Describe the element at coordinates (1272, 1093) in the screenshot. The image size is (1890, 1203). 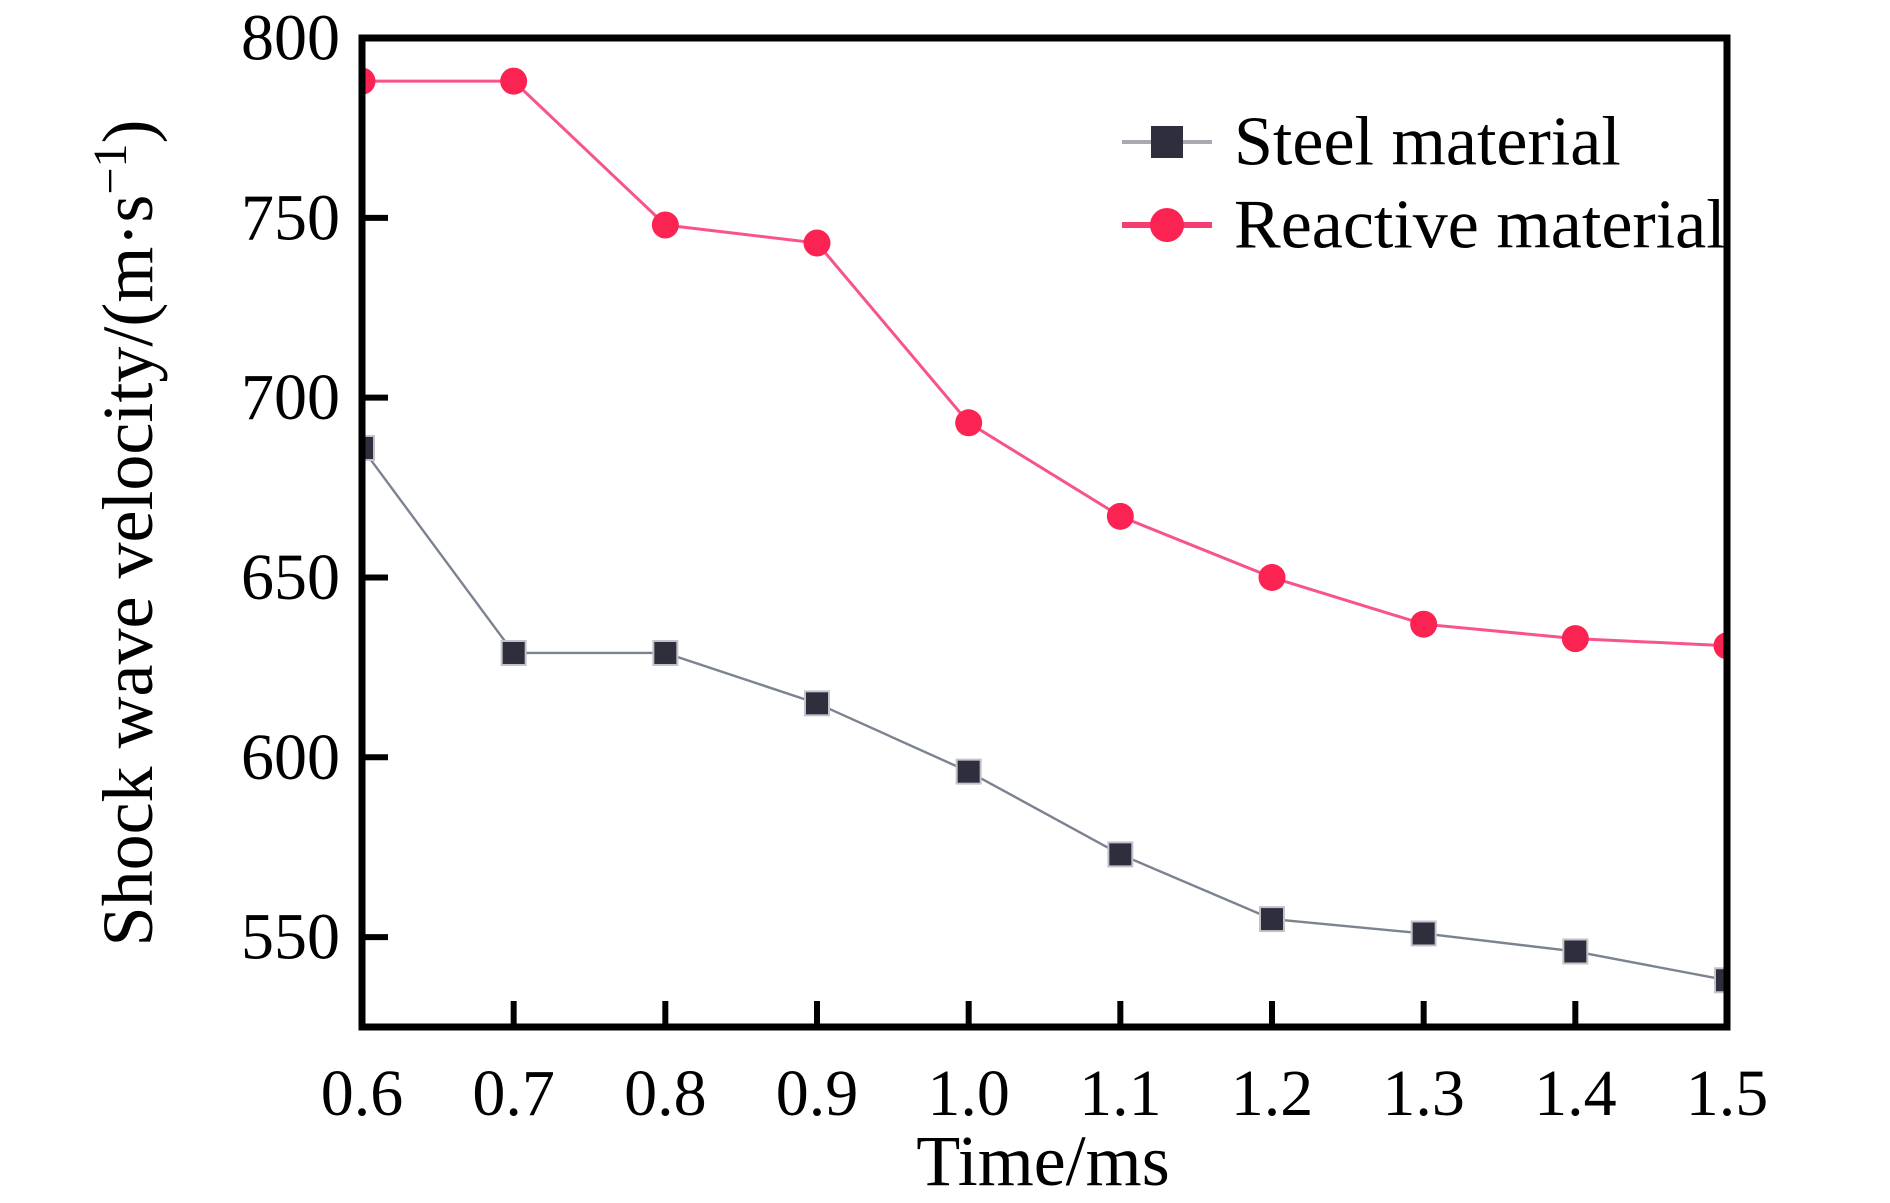
I see `x-tick-label: 1.2` at that location.